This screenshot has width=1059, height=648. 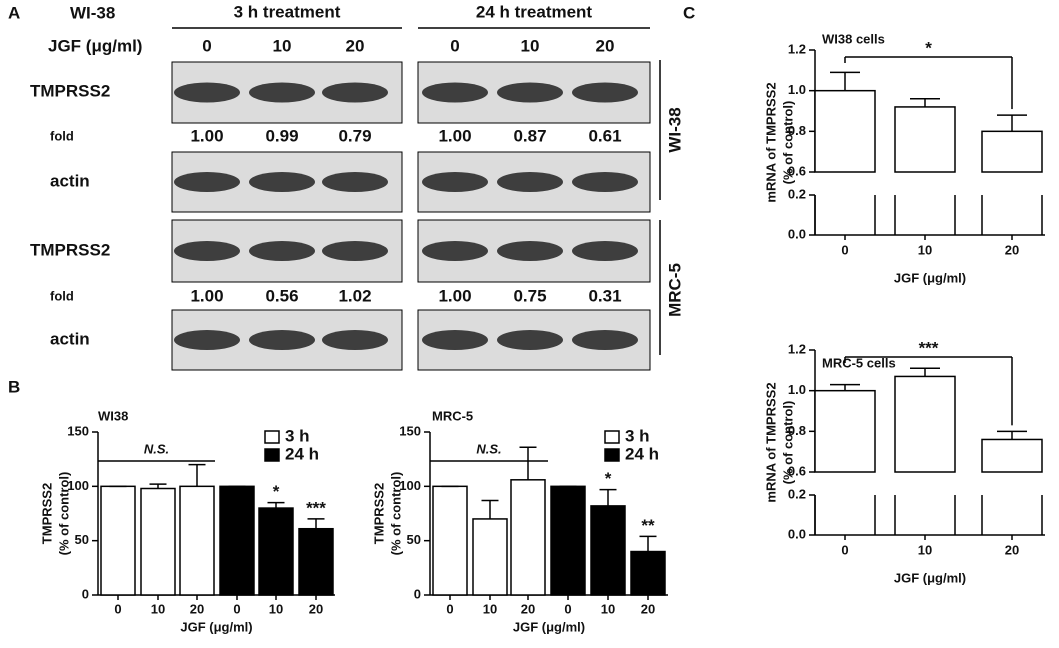 I want to click on chart-subtitle: MRC-5, so click(x=452, y=415).